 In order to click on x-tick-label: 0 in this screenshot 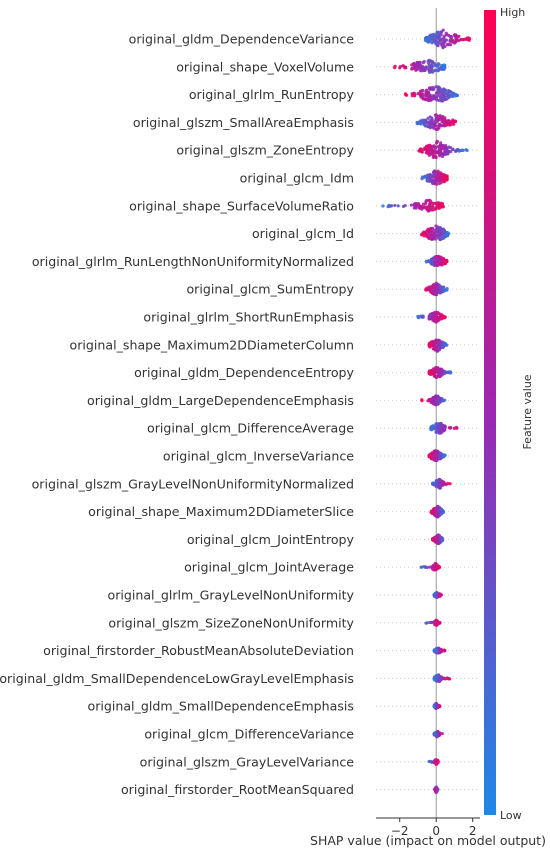, I will do `click(436, 831)`.